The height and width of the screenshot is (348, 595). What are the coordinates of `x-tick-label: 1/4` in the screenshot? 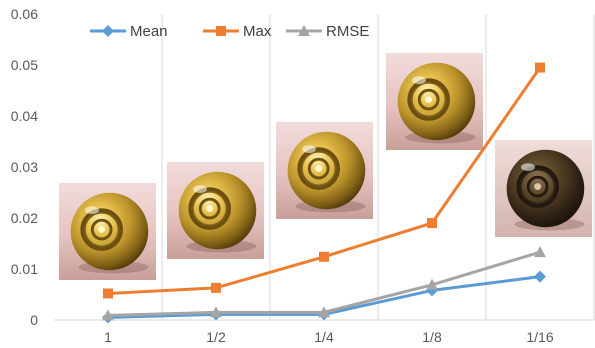 It's located at (324, 337).